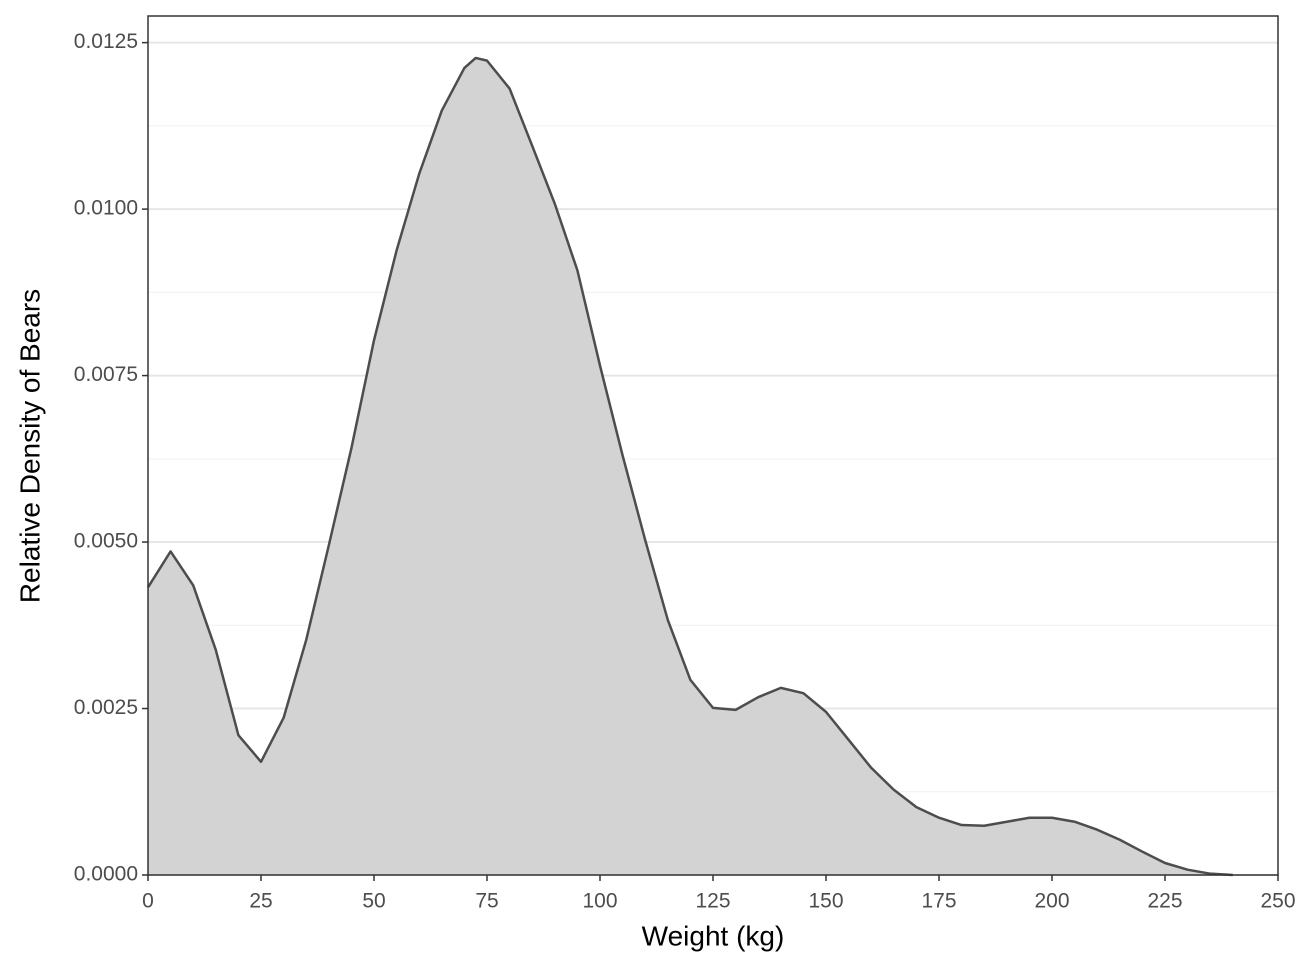 Image resolution: width=1296 pixels, height=972 pixels. I want to click on x-tick-label: 50, so click(373, 901).